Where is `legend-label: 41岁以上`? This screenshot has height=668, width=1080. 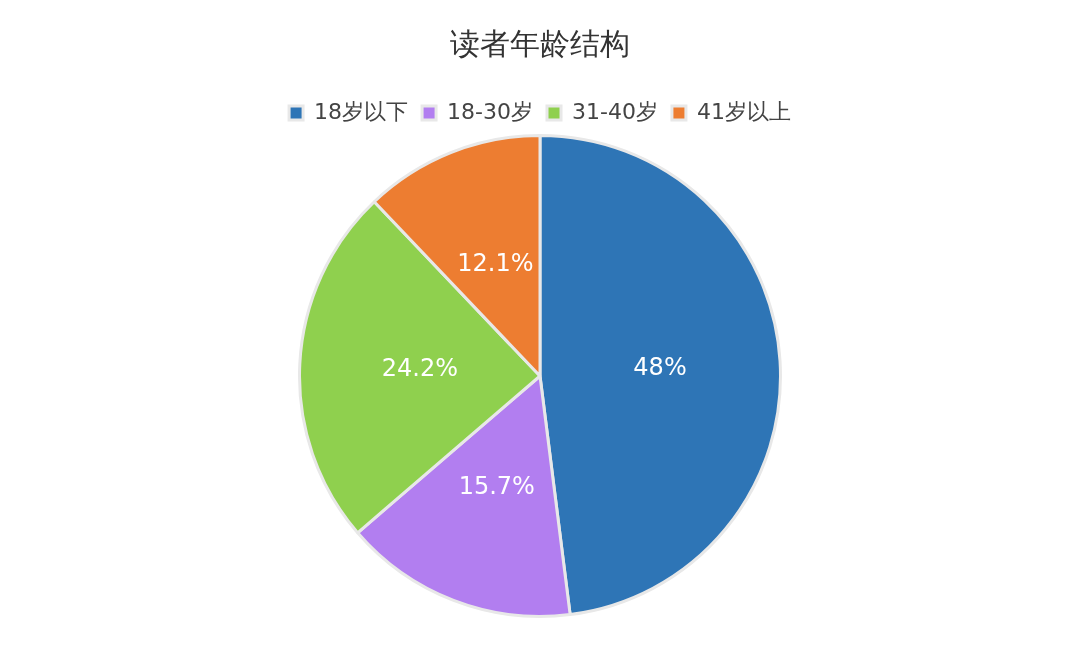
legend-label: 41岁以上 is located at coordinates (743, 111).